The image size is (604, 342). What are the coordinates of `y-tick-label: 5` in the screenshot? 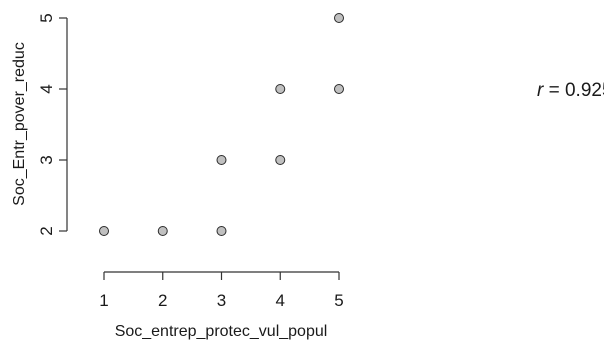 It's located at (46, 17).